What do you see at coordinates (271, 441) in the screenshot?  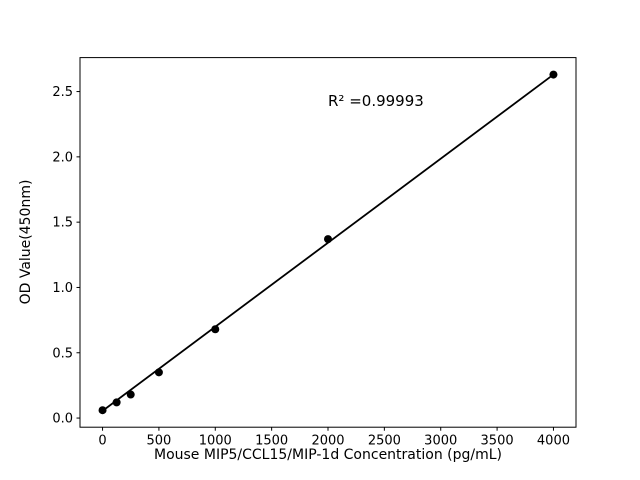 I see `x-tick-label: 1500` at bounding box center [271, 441].